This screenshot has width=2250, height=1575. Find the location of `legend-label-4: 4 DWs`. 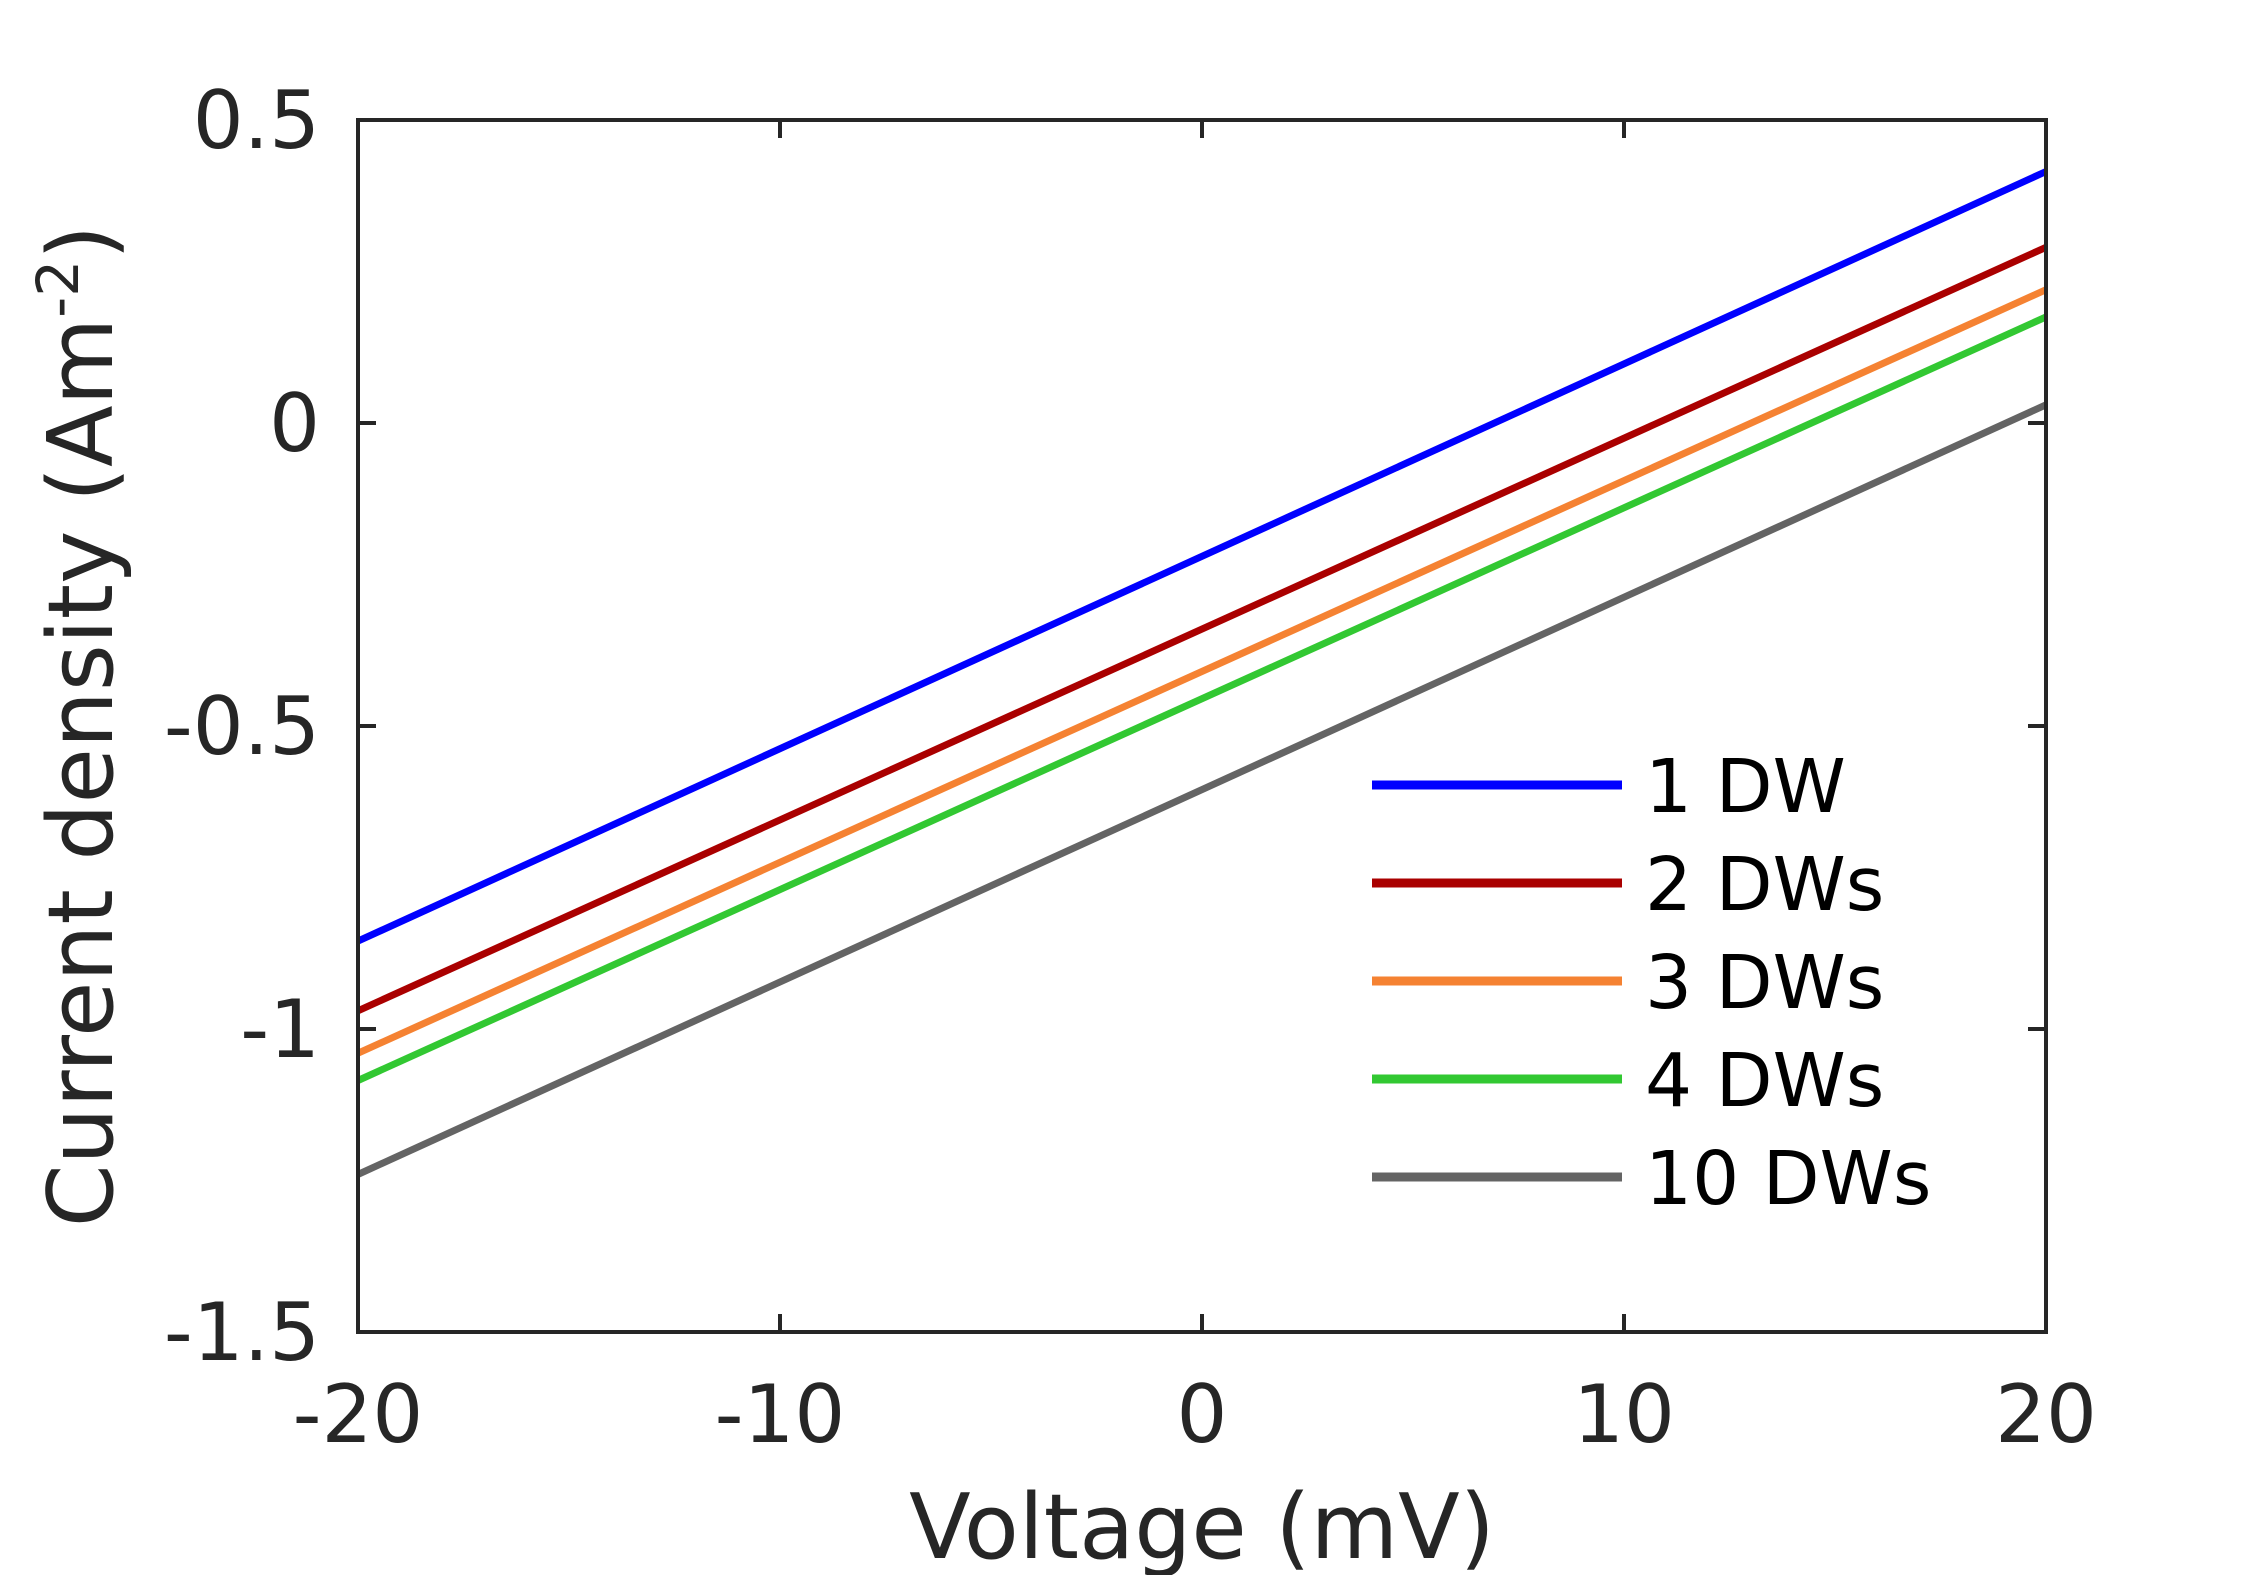

legend-label-4: 4 DWs is located at coordinates (1764, 1081).